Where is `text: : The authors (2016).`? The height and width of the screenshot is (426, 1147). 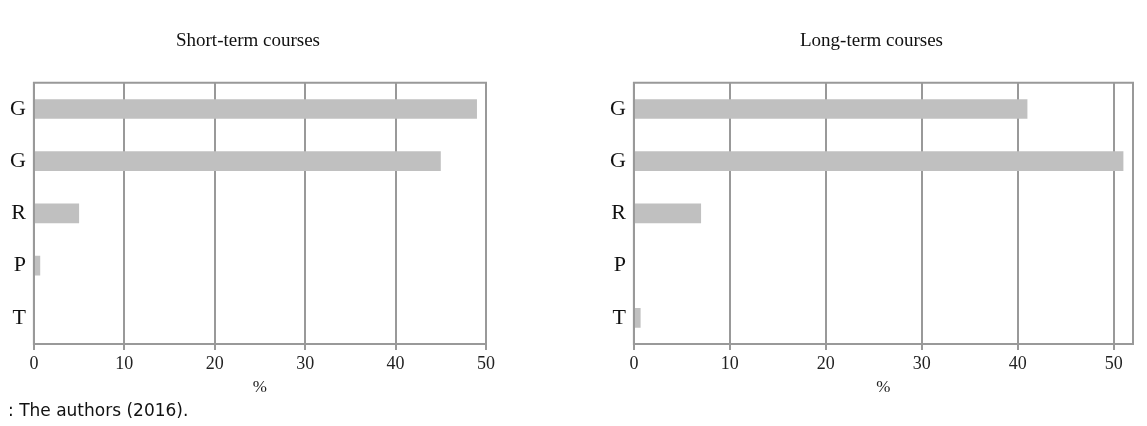
text: : The authors (2016). is located at coordinates (98, 410).